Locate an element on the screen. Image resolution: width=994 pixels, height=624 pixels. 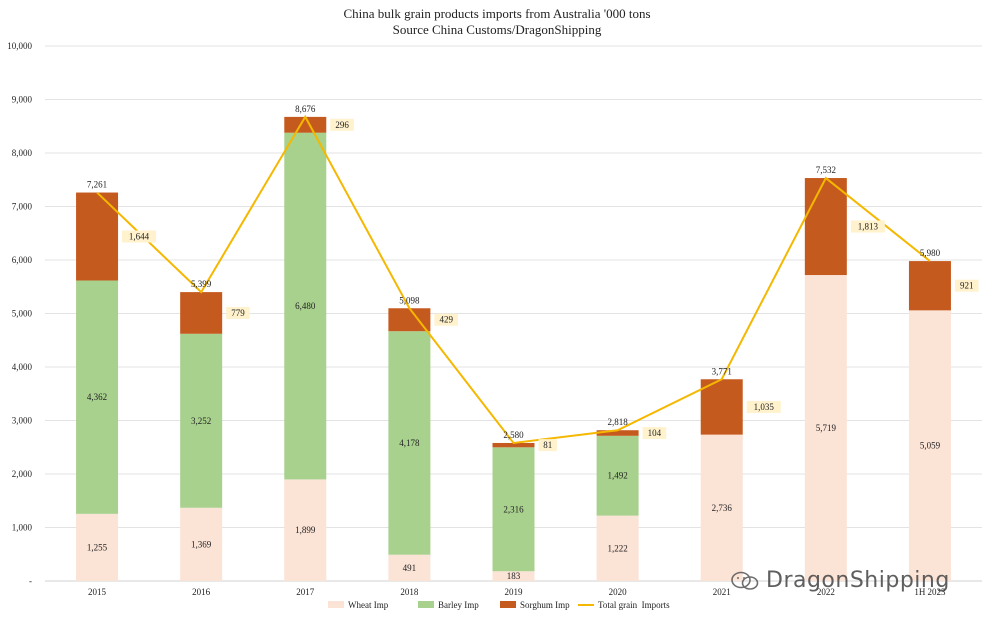
data-label: 6,480 is located at coordinates (305, 306).